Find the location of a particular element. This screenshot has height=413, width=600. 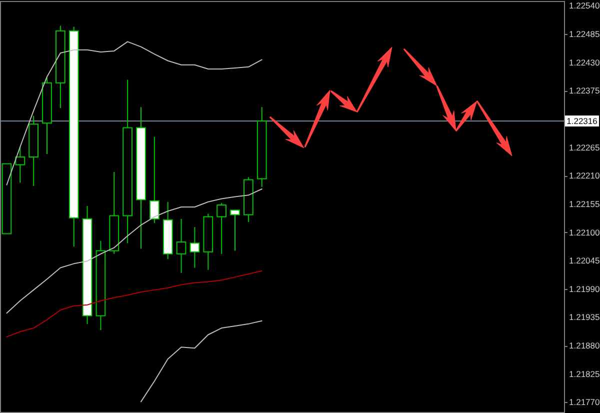

ref-line-label: 1.22316 is located at coordinates (582, 121).